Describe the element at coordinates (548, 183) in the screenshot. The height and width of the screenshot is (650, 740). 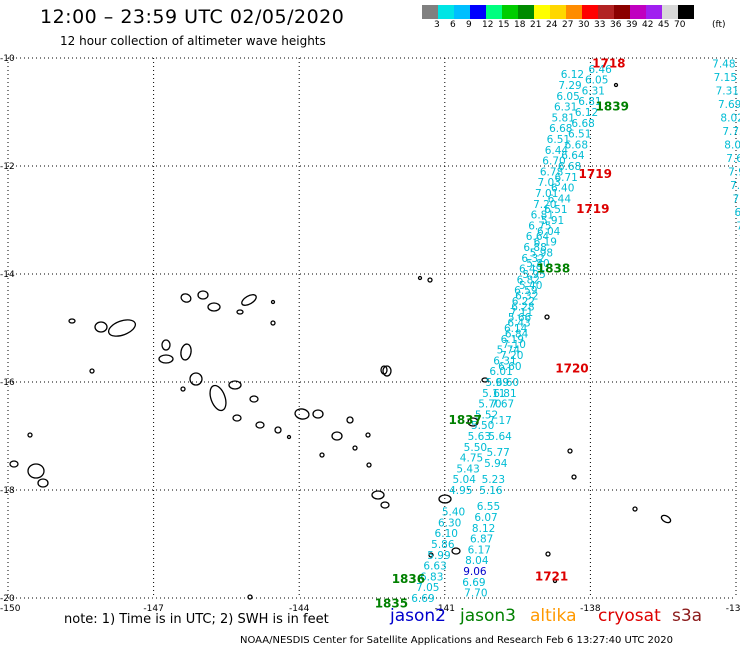
I see `swh-value-label: 7.03` at that location.